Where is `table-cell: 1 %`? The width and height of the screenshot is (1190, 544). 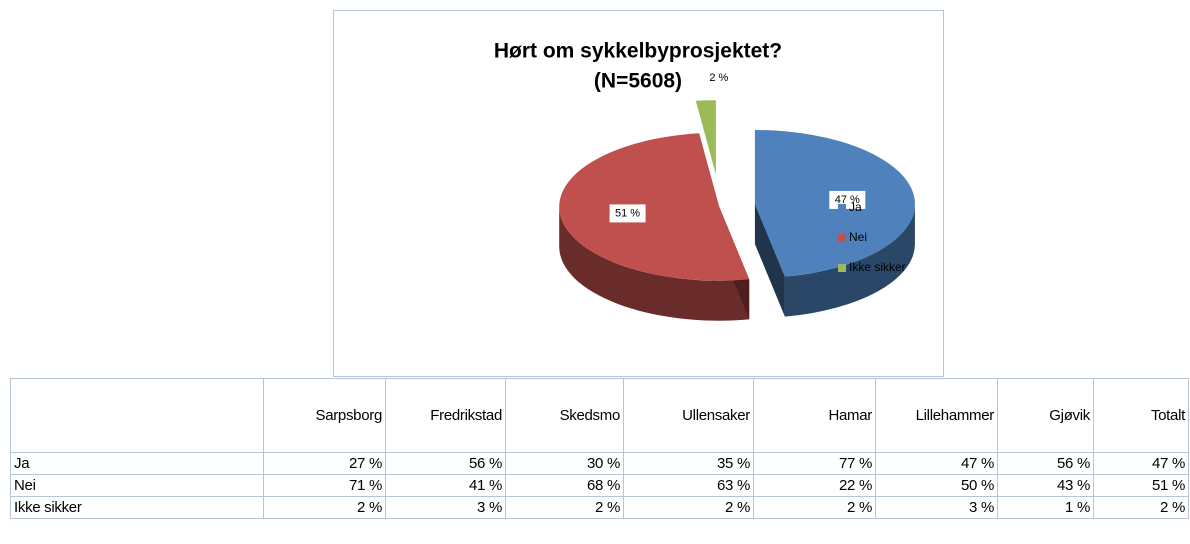 table-cell: 1 % is located at coordinates (1045, 507).